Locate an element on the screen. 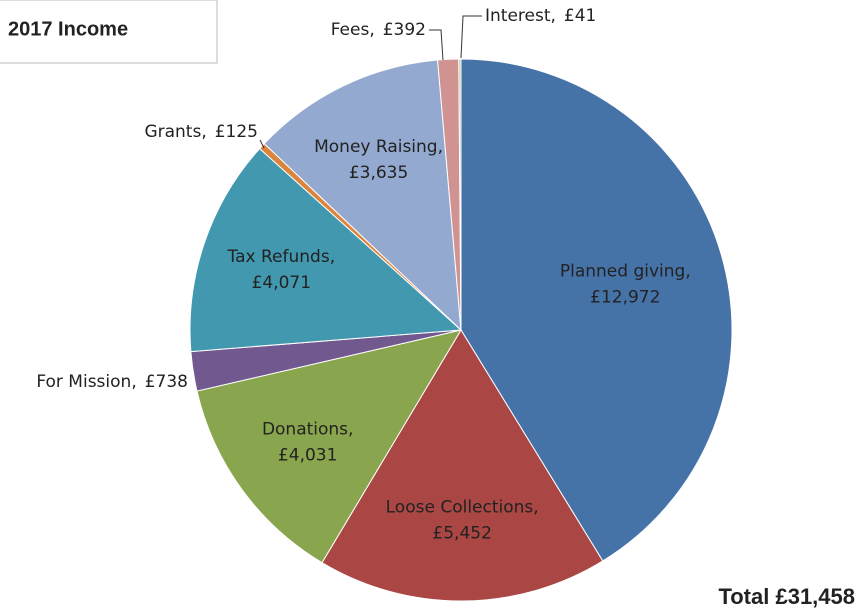 This screenshot has width=861, height=615. category-label: Planned giving is located at coordinates (622, 272).